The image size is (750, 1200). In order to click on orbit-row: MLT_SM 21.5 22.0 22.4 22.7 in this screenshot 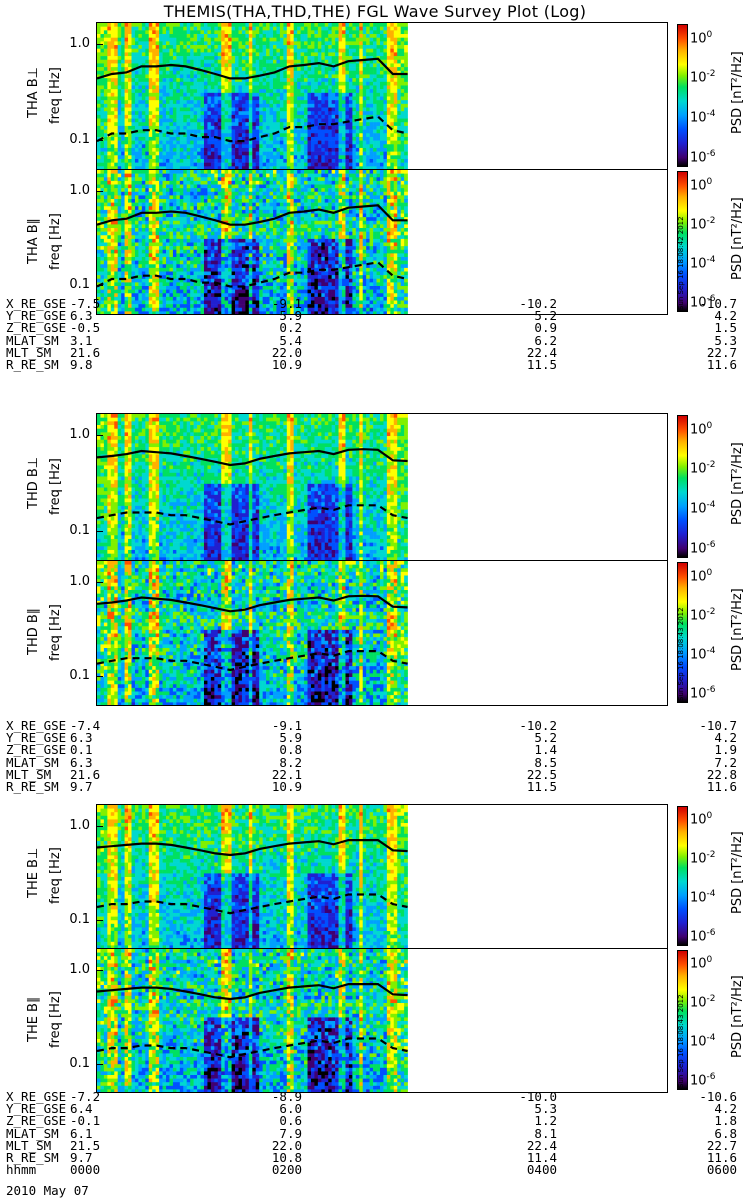, I will do `click(376, 1145)`.